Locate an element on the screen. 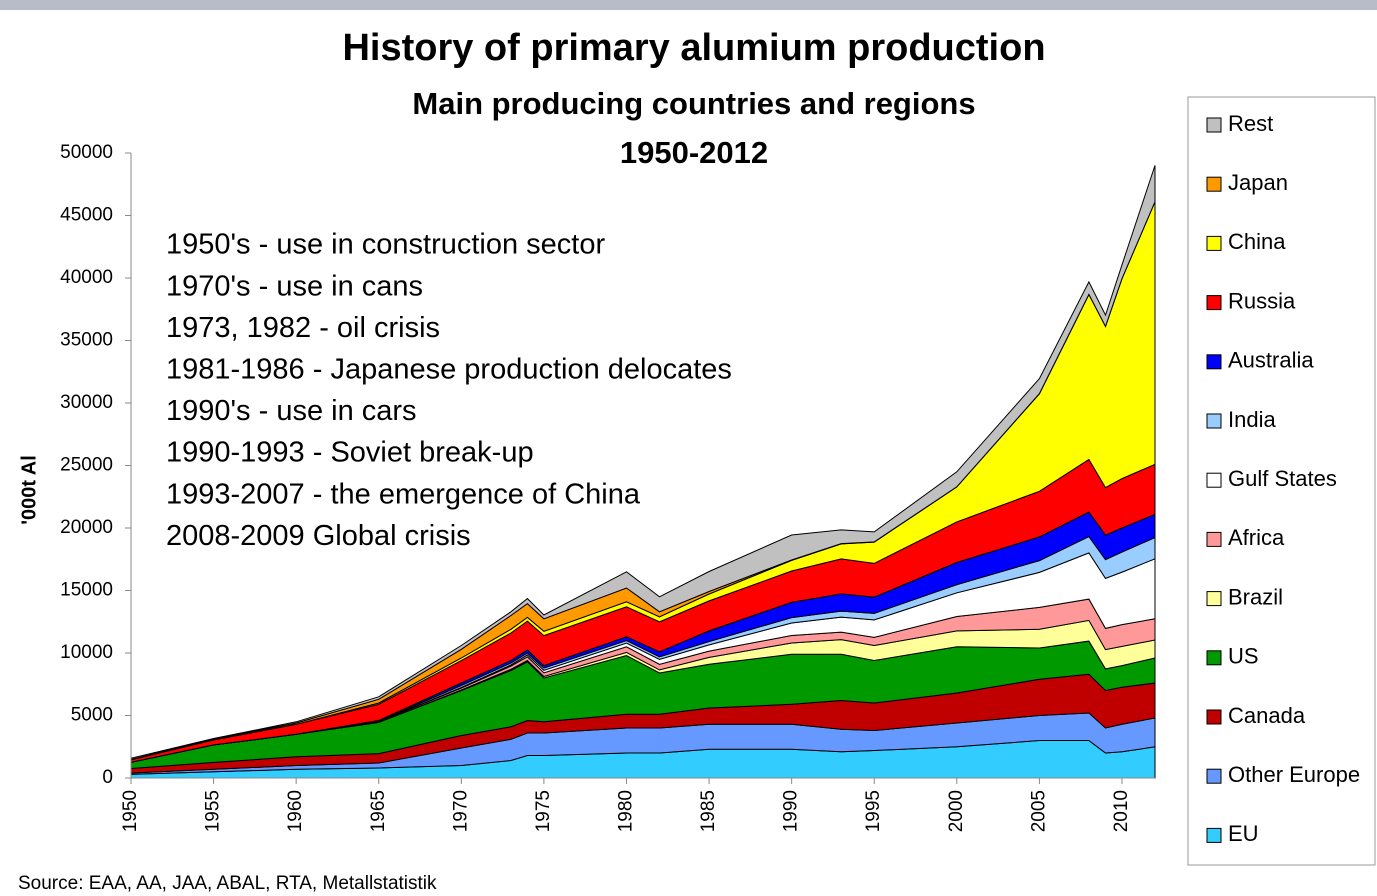  y-tick-label: 50000 is located at coordinates (86, 152).